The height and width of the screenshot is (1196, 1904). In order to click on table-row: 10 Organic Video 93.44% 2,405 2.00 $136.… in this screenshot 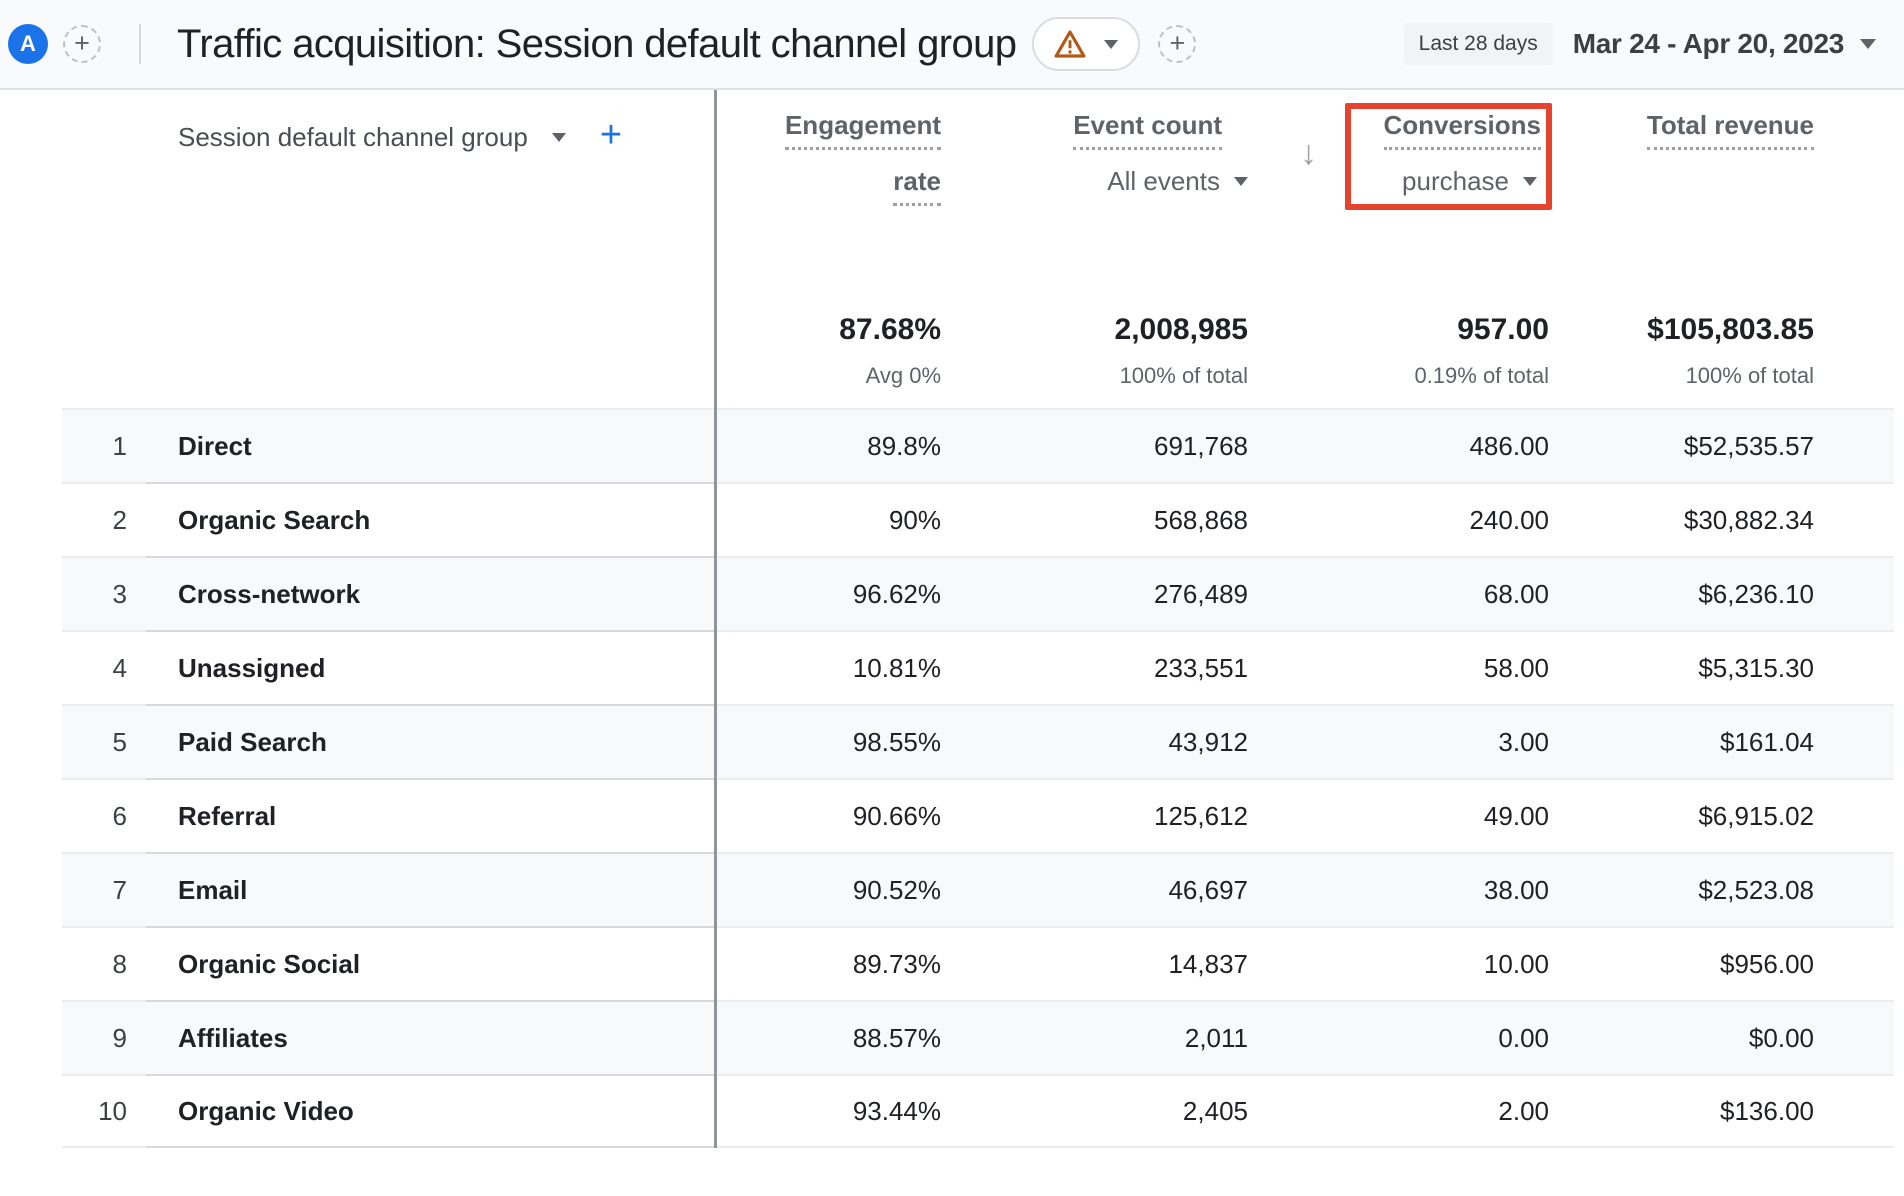, I will do `click(978, 1111)`.